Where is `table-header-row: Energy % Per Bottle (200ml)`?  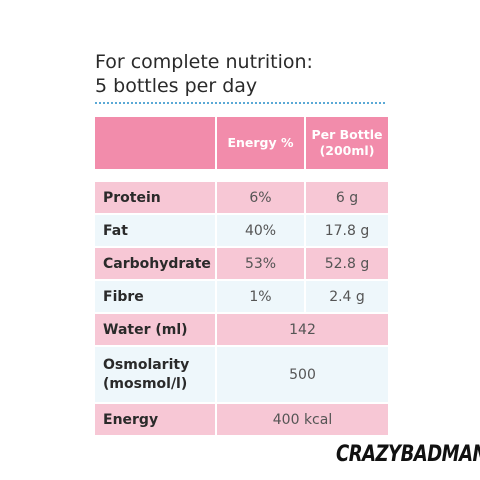
table-header-row: Energy % Per Bottle (200ml) is located at coordinates (241, 143).